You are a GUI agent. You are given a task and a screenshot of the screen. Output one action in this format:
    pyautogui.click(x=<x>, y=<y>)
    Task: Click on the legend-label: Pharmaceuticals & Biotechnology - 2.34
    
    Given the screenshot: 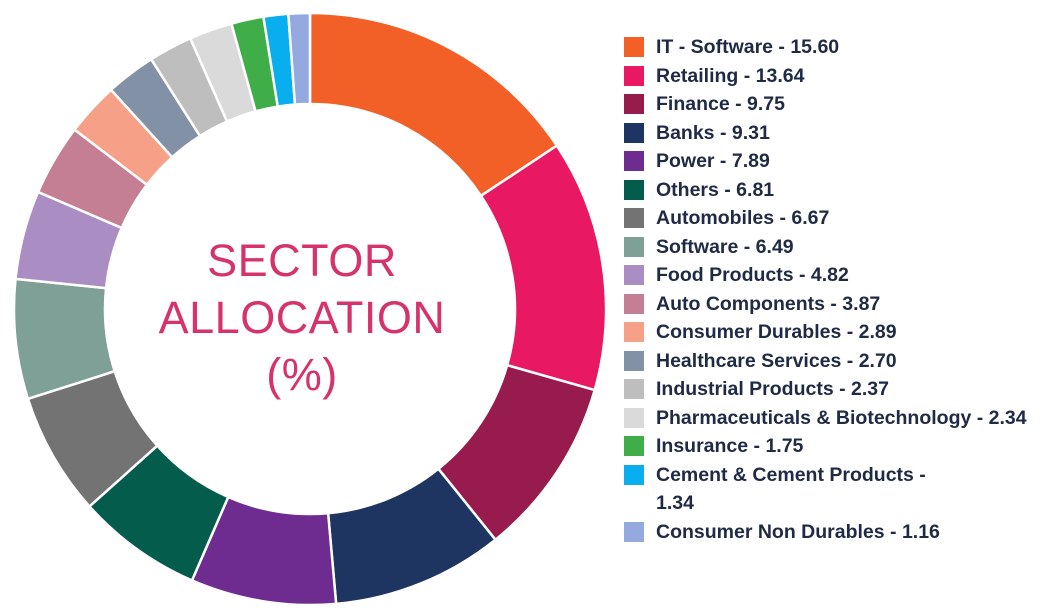 What is the action you would take?
    pyautogui.click(x=841, y=417)
    